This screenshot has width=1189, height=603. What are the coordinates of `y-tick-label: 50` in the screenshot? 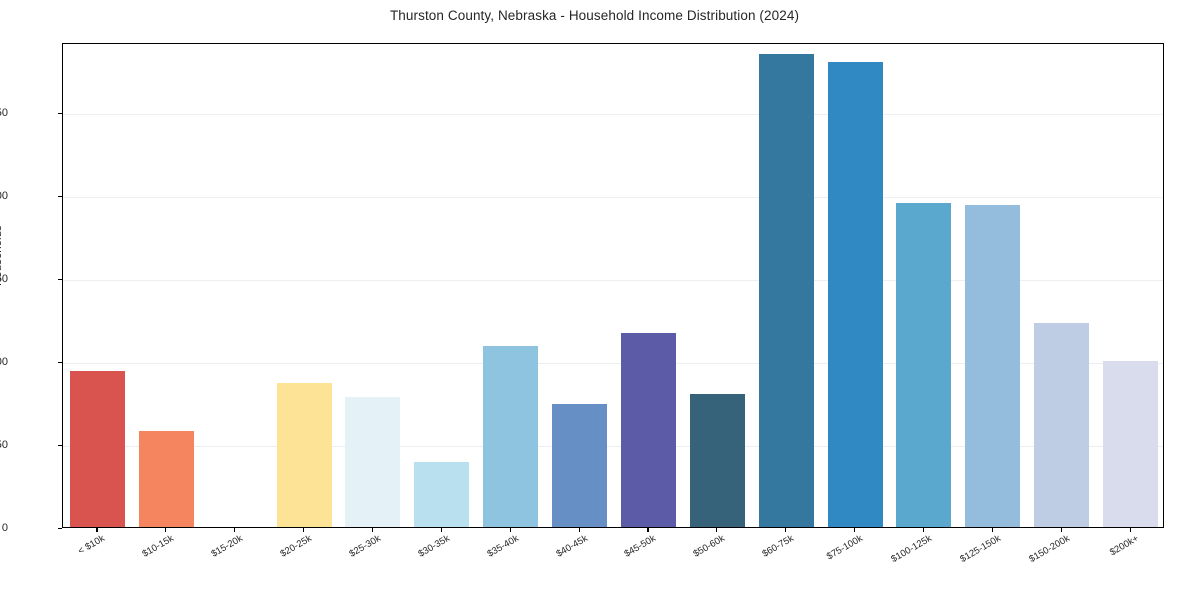 It's located at (4, 444).